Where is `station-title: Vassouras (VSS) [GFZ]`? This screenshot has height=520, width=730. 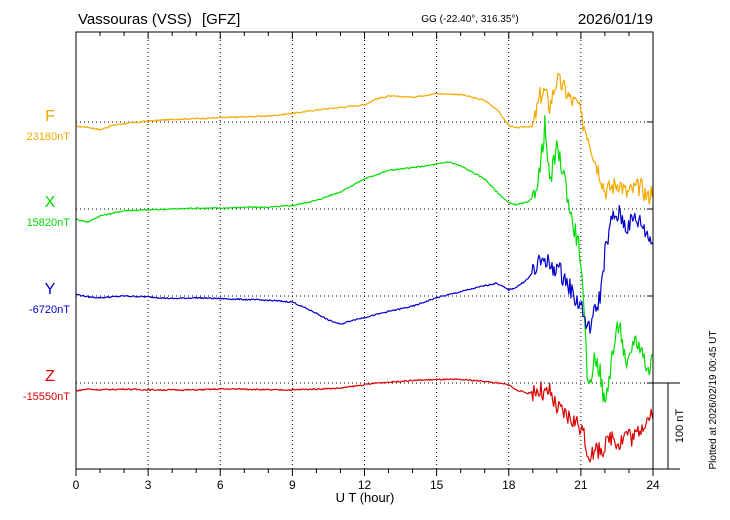 station-title: Vassouras (VSS) [GFZ] is located at coordinates (159, 19).